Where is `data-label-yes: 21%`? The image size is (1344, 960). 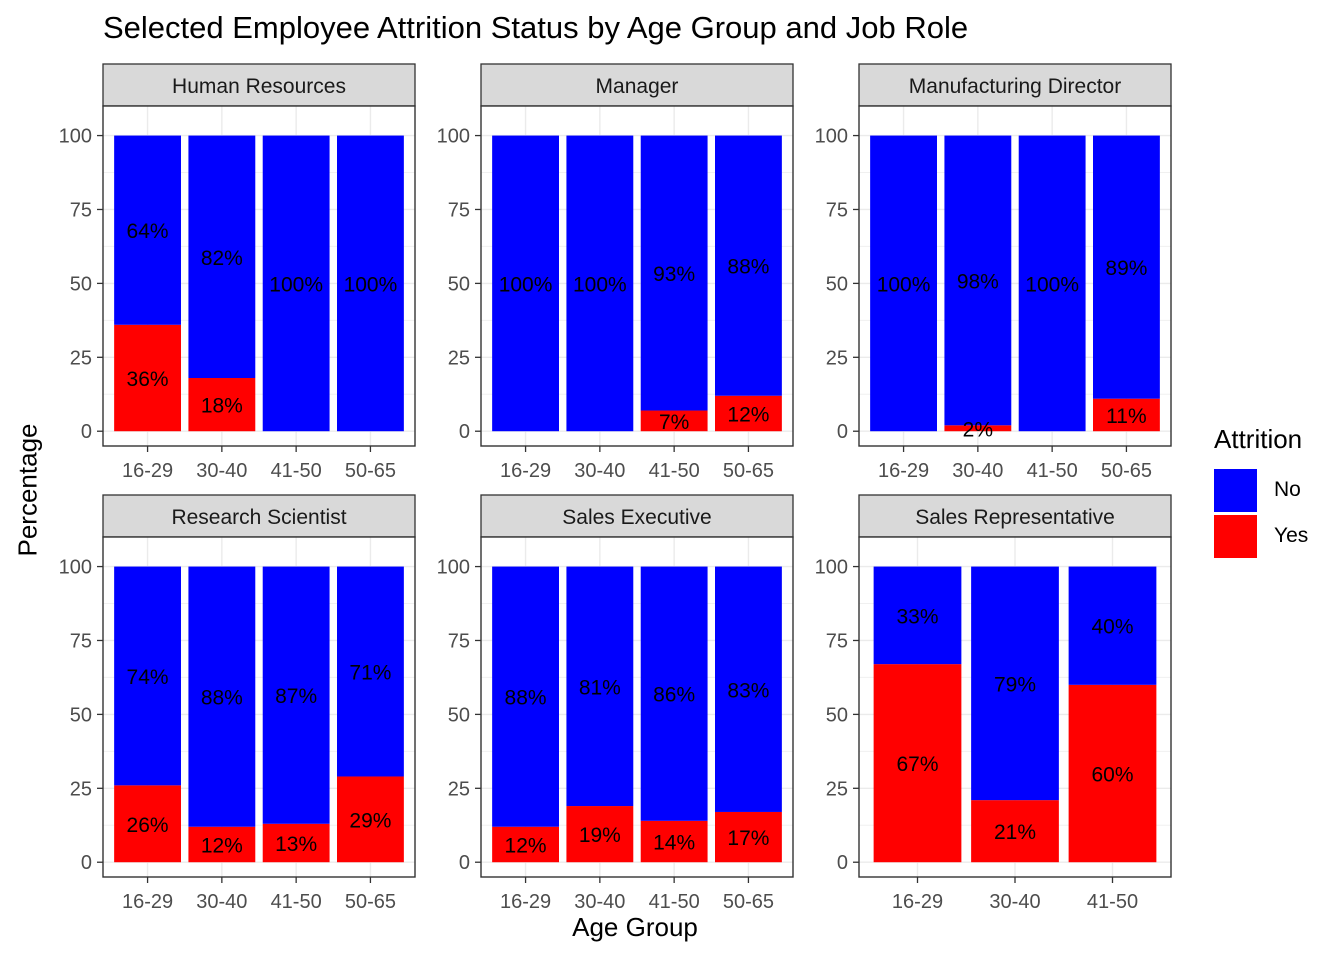 data-label-yes: 21% is located at coordinates (1015, 832).